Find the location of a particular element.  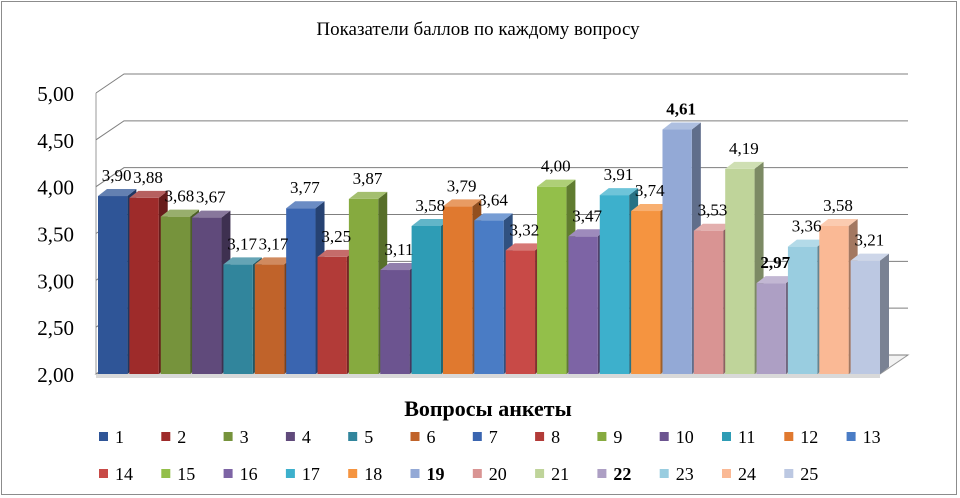

legend-label: 1 is located at coordinates (119, 437).